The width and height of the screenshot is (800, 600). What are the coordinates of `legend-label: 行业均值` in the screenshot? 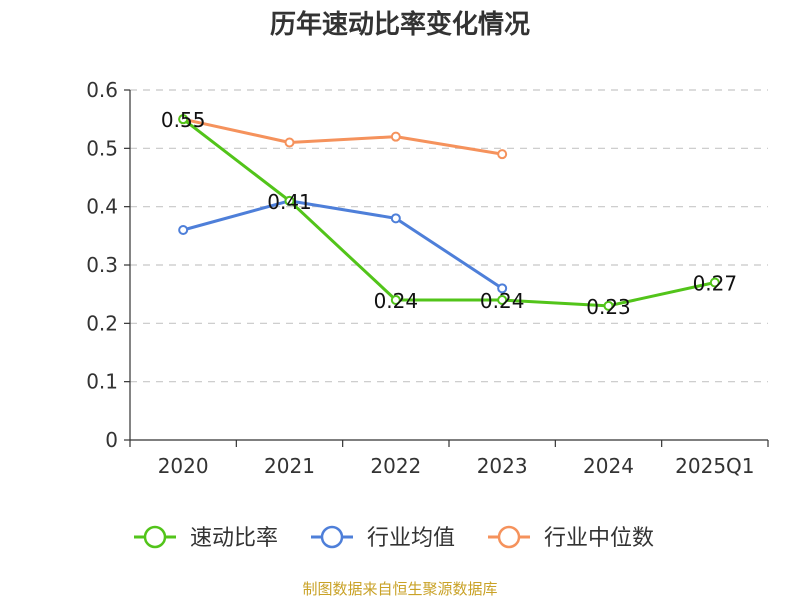 It's located at (411, 538).